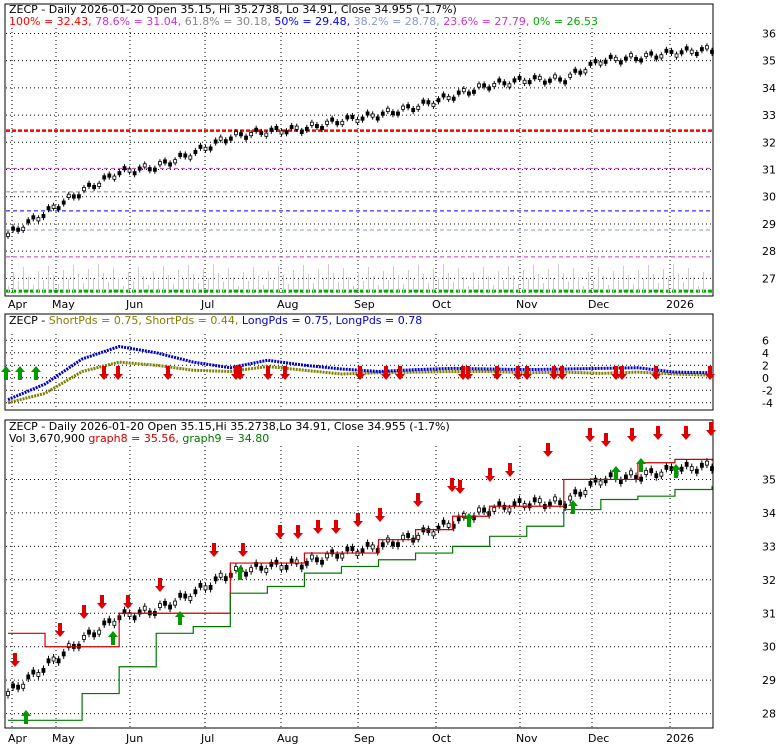 Image resolution: width=780 pixels, height=749 pixels. What do you see at coordinates (769, 142) in the screenshot?
I see `top-y-tick: 32` at bounding box center [769, 142].